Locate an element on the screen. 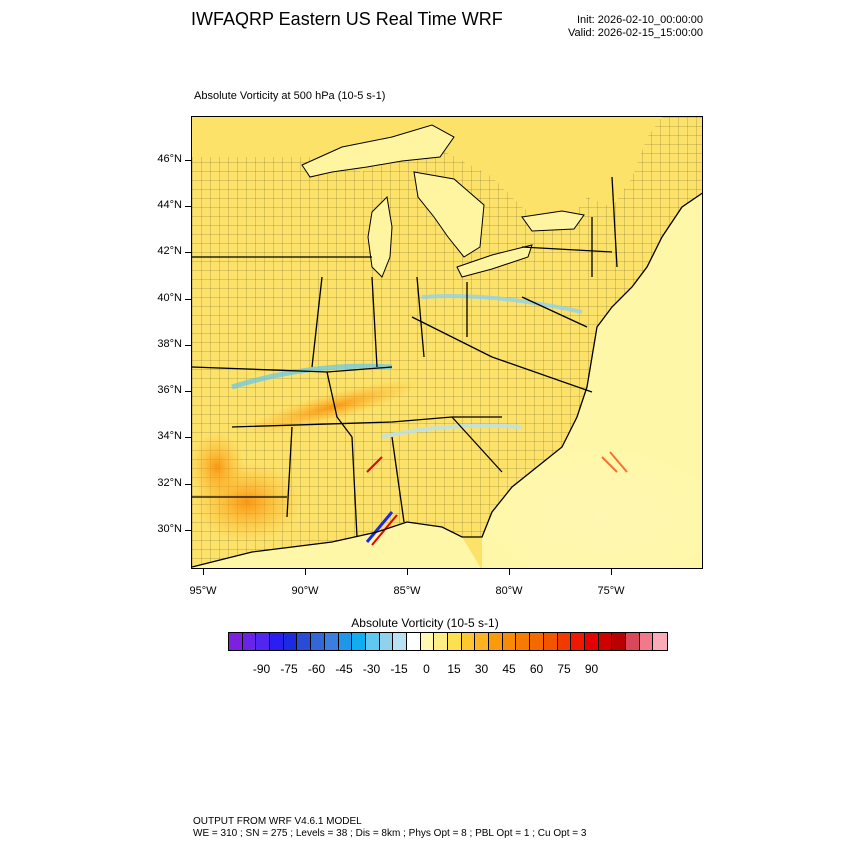 The image size is (850, 850). colorbar-label: -75 is located at coordinates (289, 669).